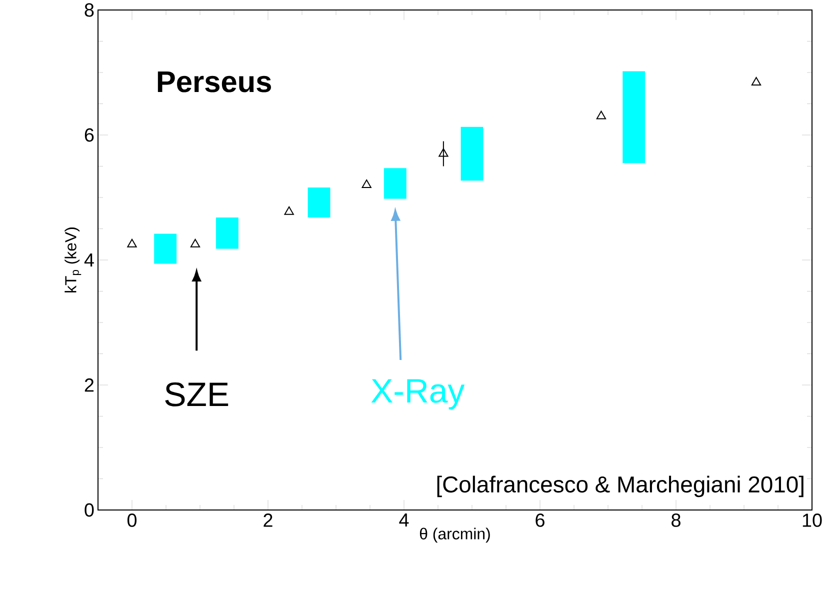 Image resolution: width=832 pixels, height=592 pixels. Describe the element at coordinates (812, 520) in the screenshot. I see `x-tick-label: 10` at that location.